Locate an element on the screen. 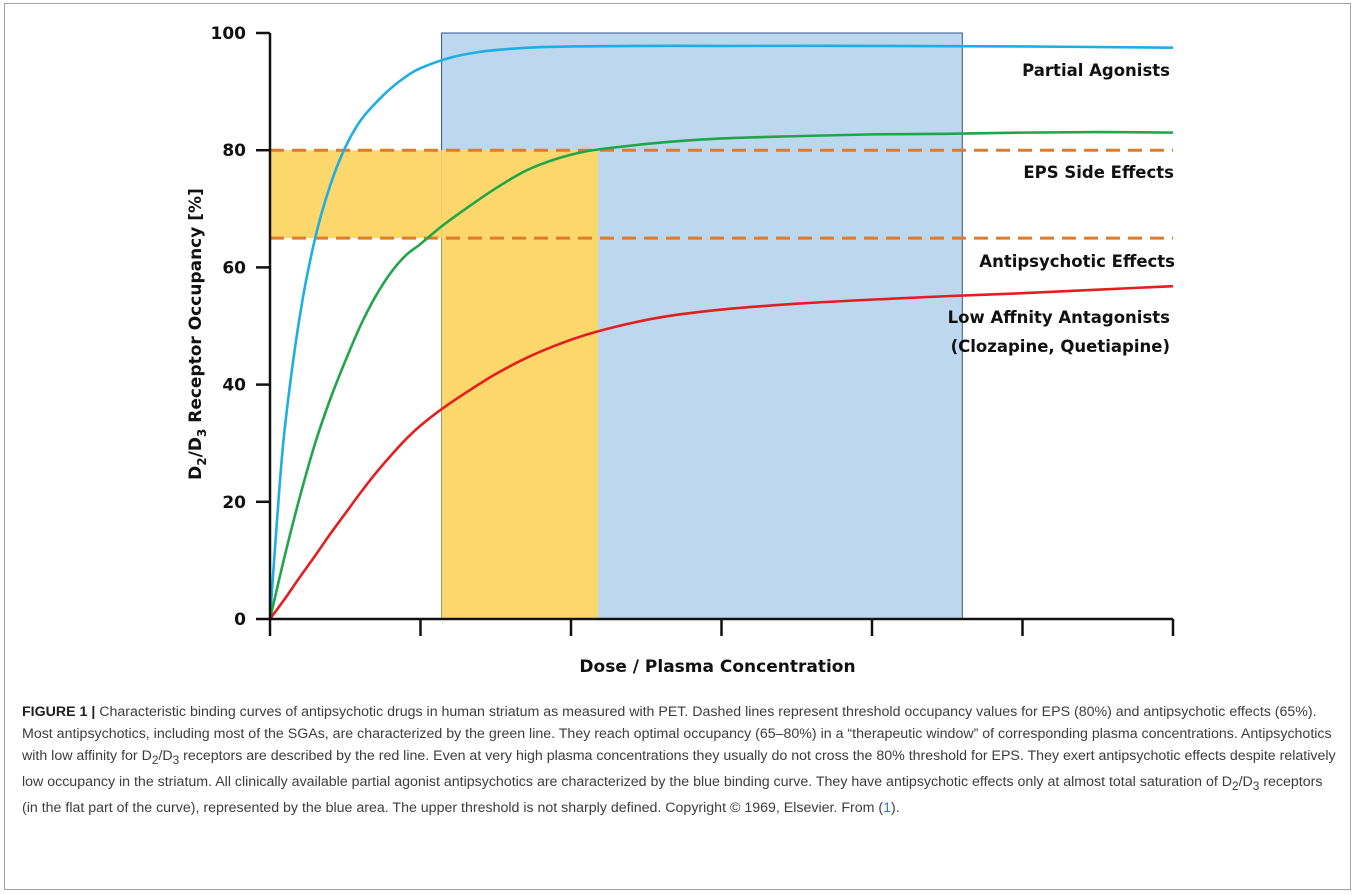 This screenshot has width=1357, height=895. low-affinity-examples-label: (Clozapine, Quetiapine) is located at coordinates (1060, 346).